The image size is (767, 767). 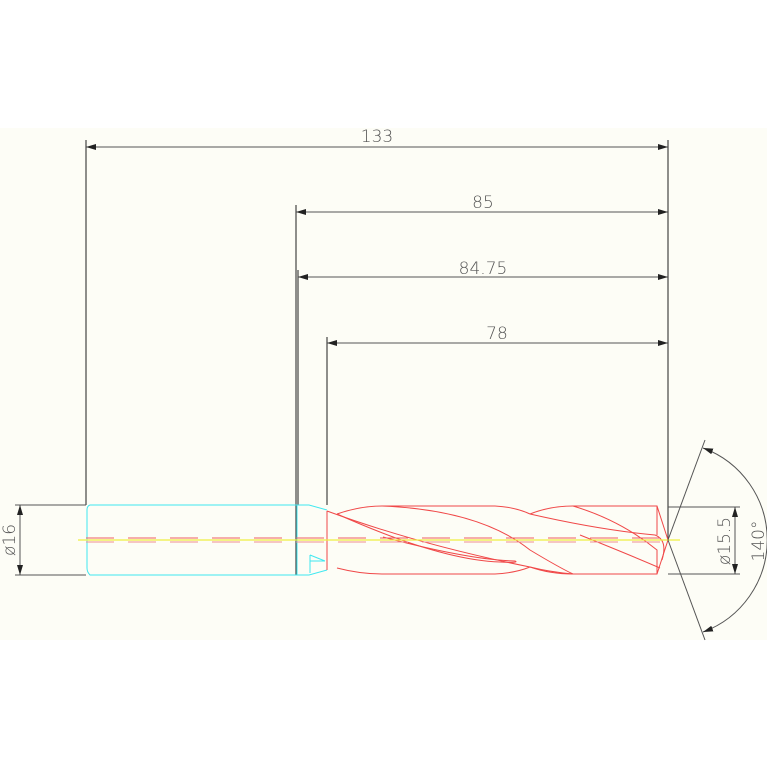 What do you see at coordinates (758, 541) in the screenshot?
I see `svg-text: 140°` at bounding box center [758, 541].